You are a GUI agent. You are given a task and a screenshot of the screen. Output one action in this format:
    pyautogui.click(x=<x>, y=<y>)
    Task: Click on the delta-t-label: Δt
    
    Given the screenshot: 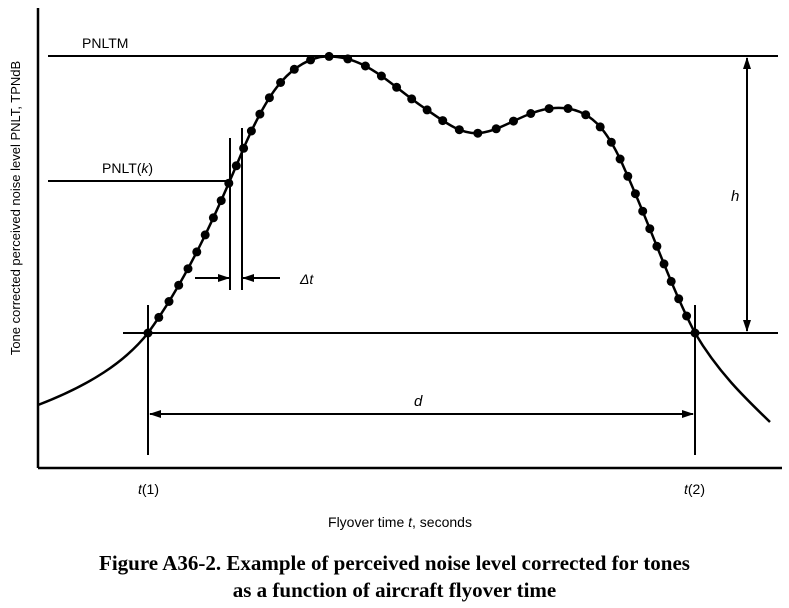 What is the action you would take?
    pyautogui.click(x=306, y=279)
    